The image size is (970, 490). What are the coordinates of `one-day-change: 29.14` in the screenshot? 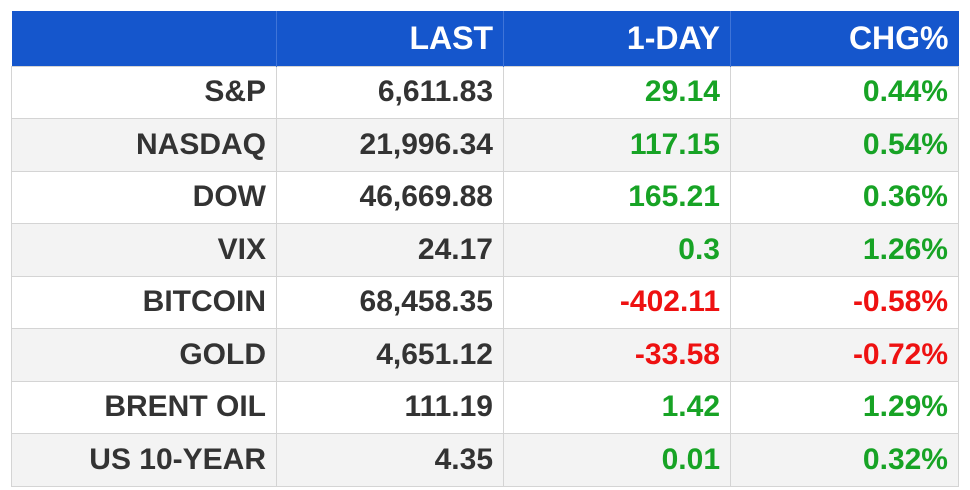 It's located at (617, 92).